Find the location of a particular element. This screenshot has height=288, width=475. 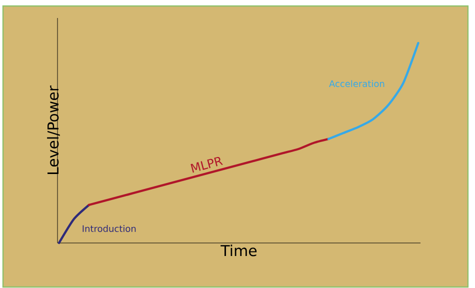

series-label: Introduction is located at coordinates (109, 228).